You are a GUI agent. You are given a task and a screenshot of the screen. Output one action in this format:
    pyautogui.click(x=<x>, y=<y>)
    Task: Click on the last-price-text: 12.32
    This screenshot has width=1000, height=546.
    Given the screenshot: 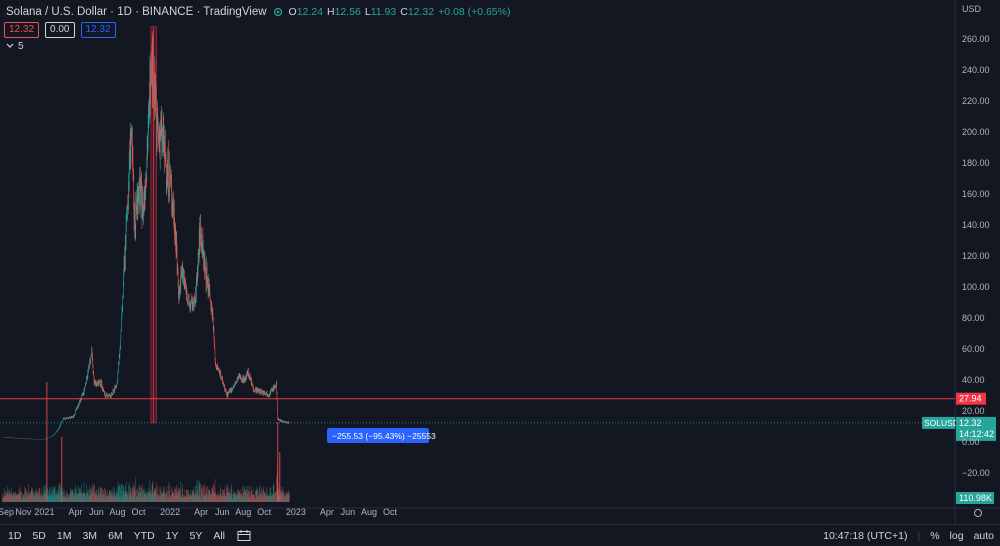 What is the action you would take?
    pyautogui.click(x=970, y=423)
    